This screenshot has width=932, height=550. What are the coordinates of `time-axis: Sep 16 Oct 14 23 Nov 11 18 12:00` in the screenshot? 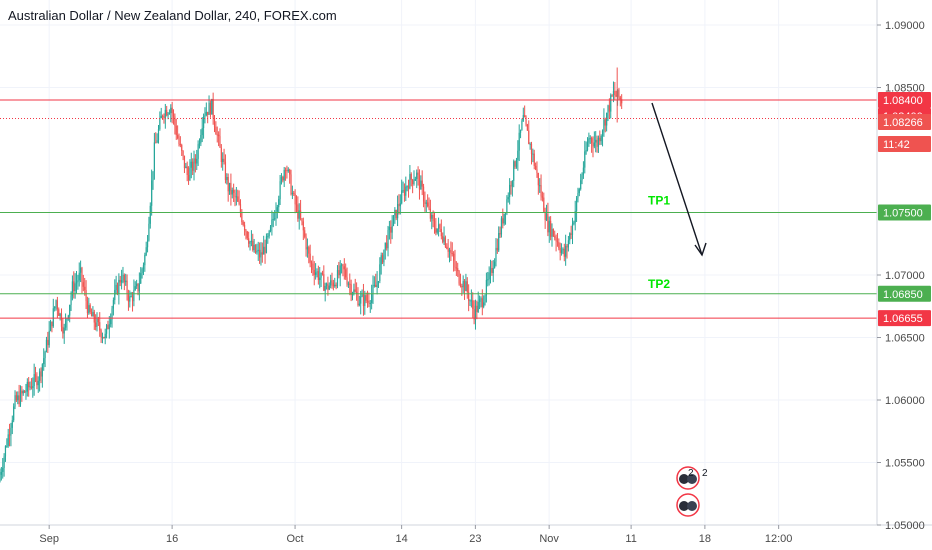 It's located at (415, 535).